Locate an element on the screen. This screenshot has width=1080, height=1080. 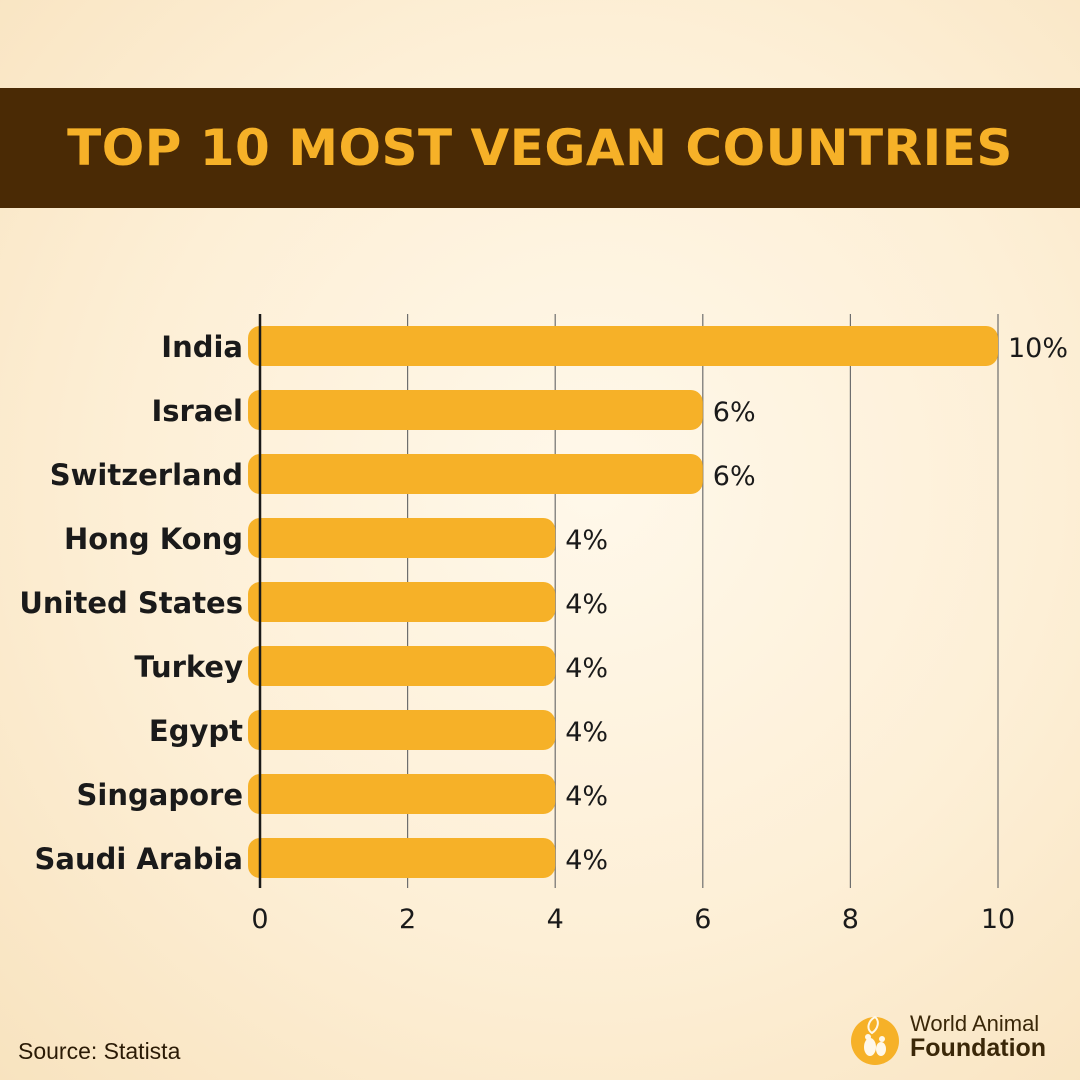
category-label: Hong Kong is located at coordinates (153, 539).